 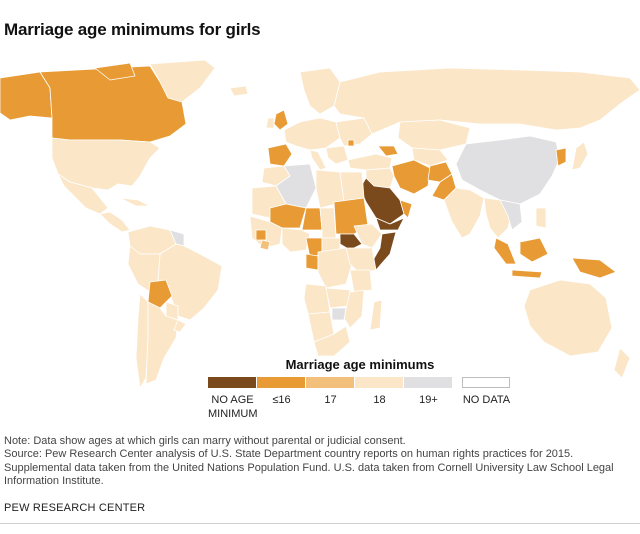 What do you see at coordinates (135, 202) in the screenshot?
I see `region-caribbean` at bounding box center [135, 202].